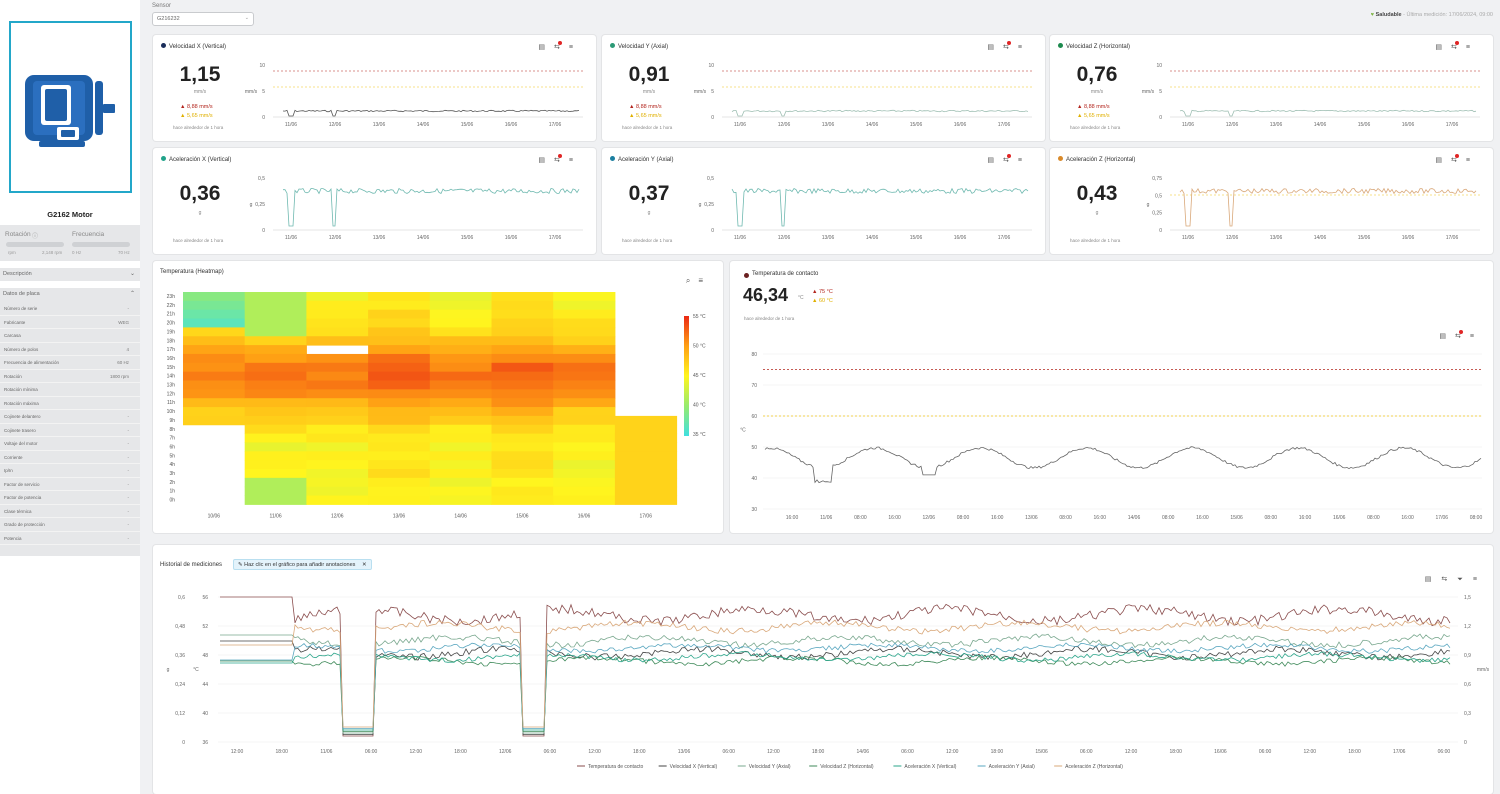  What do you see at coordinates (205, 743) in the screenshot?
I see `y-tick-label: 36` at bounding box center [205, 743].